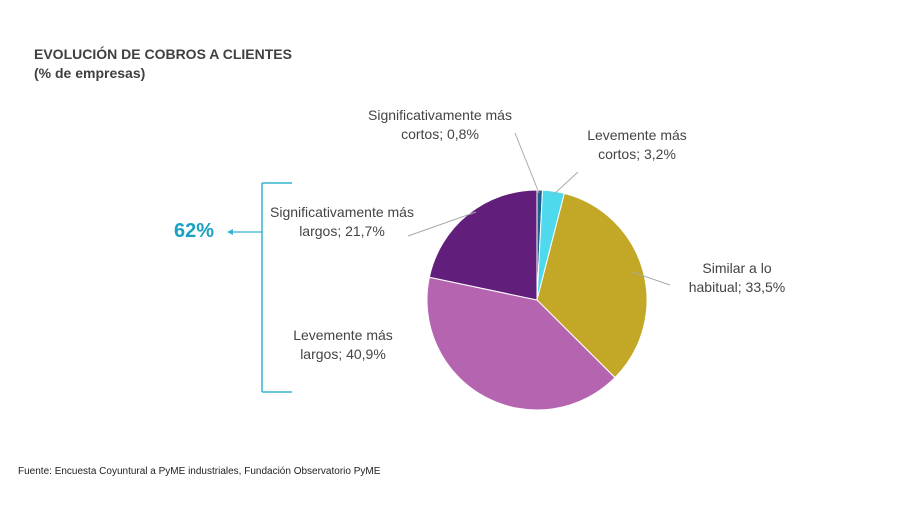 This screenshot has height=505, width=900. I want to click on data-label: Similar a lo habitual; 33,5%, so click(737, 277).